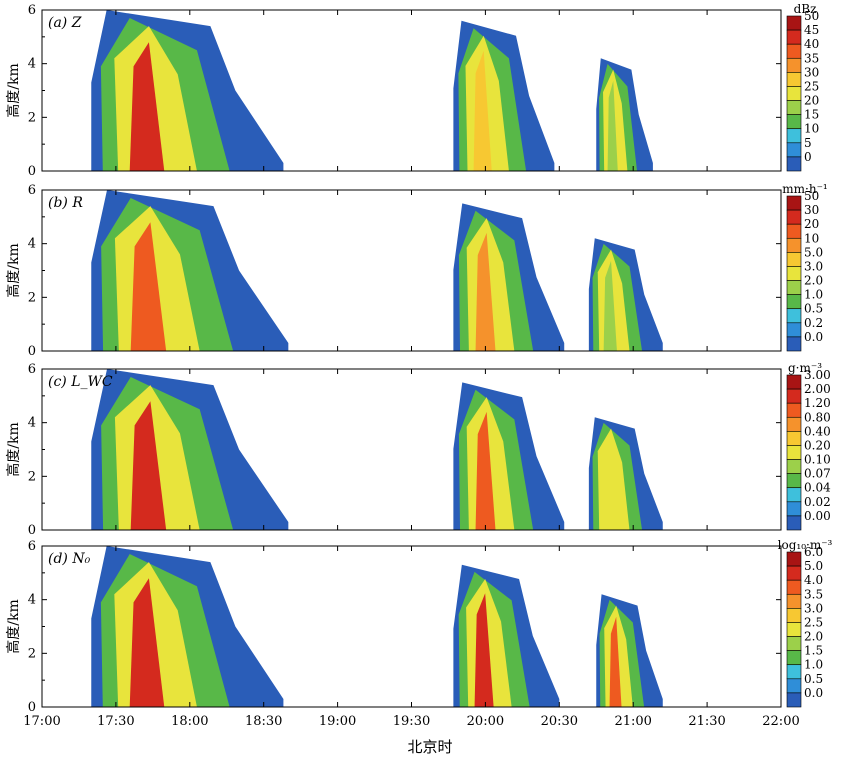  What do you see at coordinates (811, 210) in the screenshot?
I see `colorbar-tick-label: 30` at bounding box center [811, 210].